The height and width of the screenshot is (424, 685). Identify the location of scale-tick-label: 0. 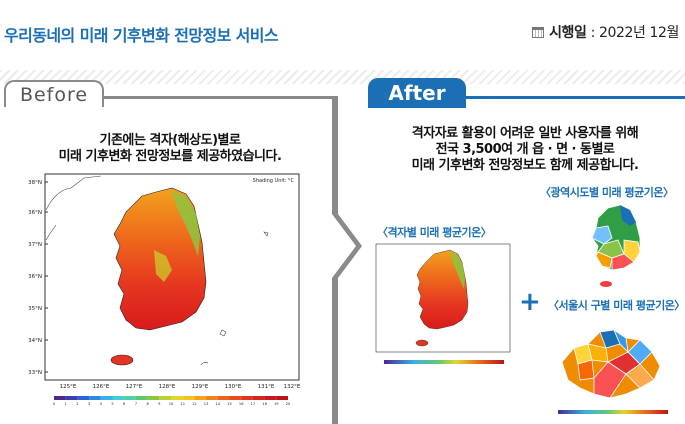
(54, 404).